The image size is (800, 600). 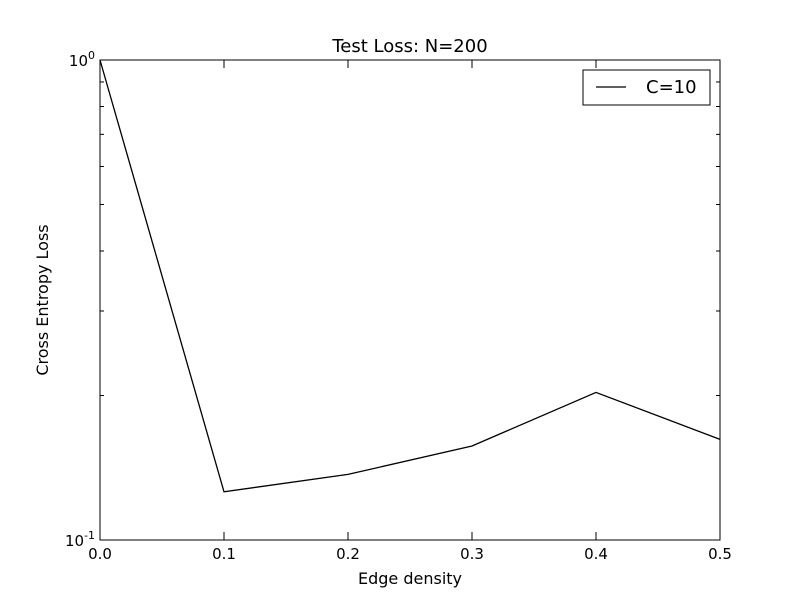 I want to click on y-tick-label: 10⁻¹, so click(x=80, y=539).